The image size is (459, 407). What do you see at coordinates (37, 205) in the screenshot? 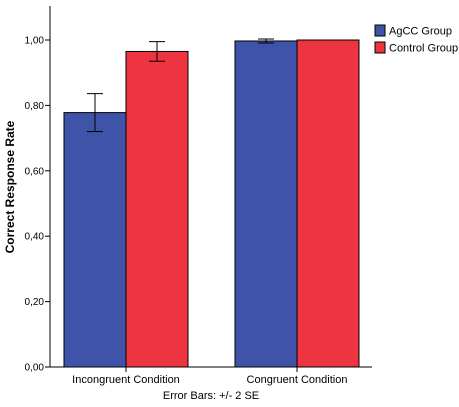
I see `y-axis-ticks: 0,00 0,20 0,40 0,60 0,80 1,00` at bounding box center [37, 205].